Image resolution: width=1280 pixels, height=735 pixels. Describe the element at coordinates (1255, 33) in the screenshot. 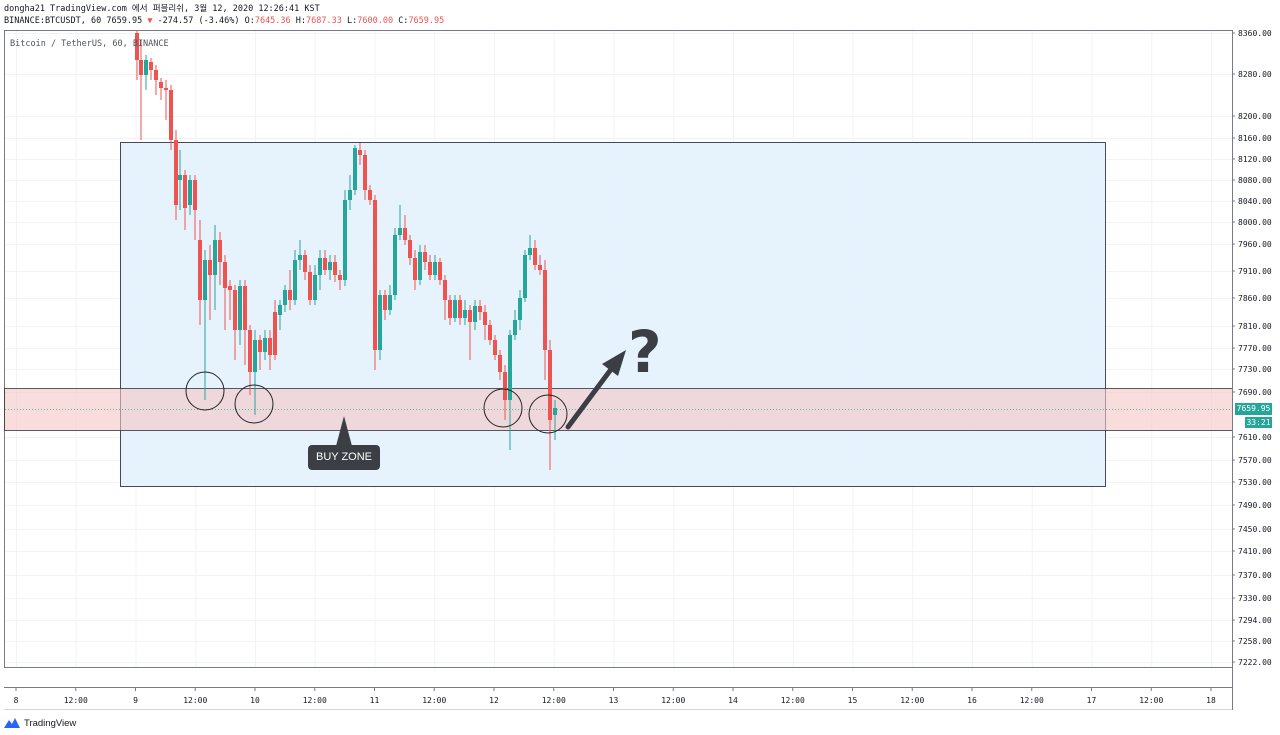

I see `price-tick-label: 8360.00` at that location.